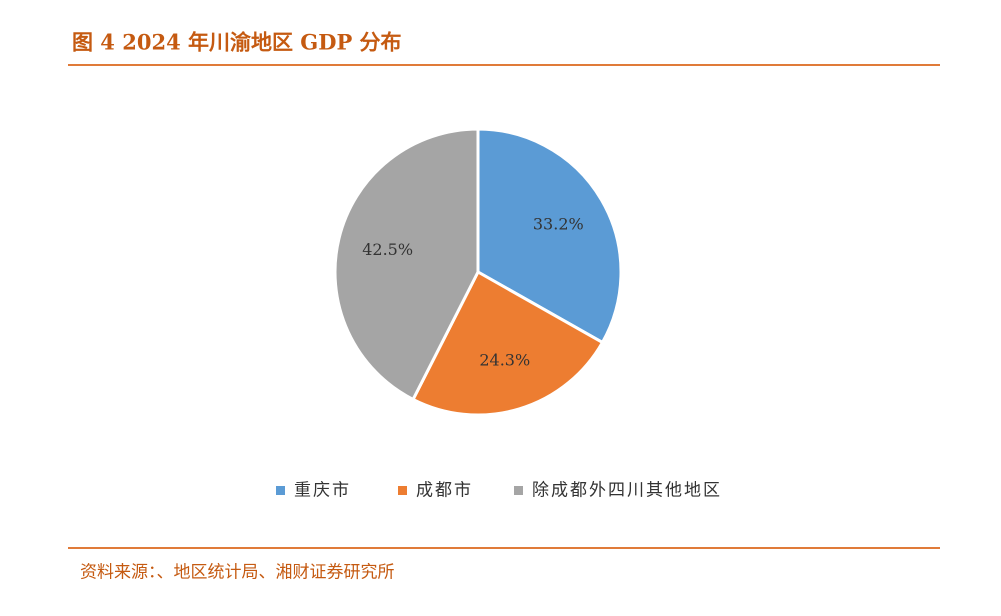 The image size is (1001, 616). What do you see at coordinates (322, 491) in the screenshot?
I see `legend-label: 重庆市` at bounding box center [322, 491].